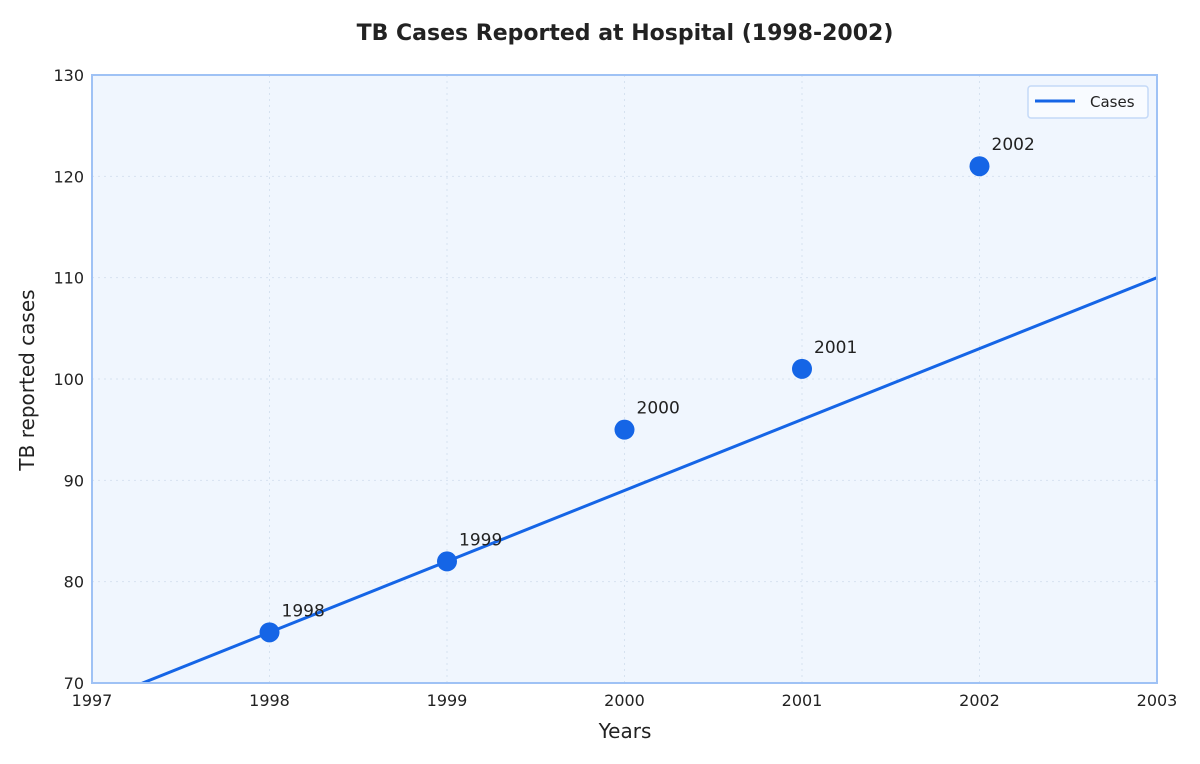 The width and height of the screenshot is (1200, 764). What do you see at coordinates (68, 278) in the screenshot?
I see `y-tick-label: 110` at bounding box center [68, 278].